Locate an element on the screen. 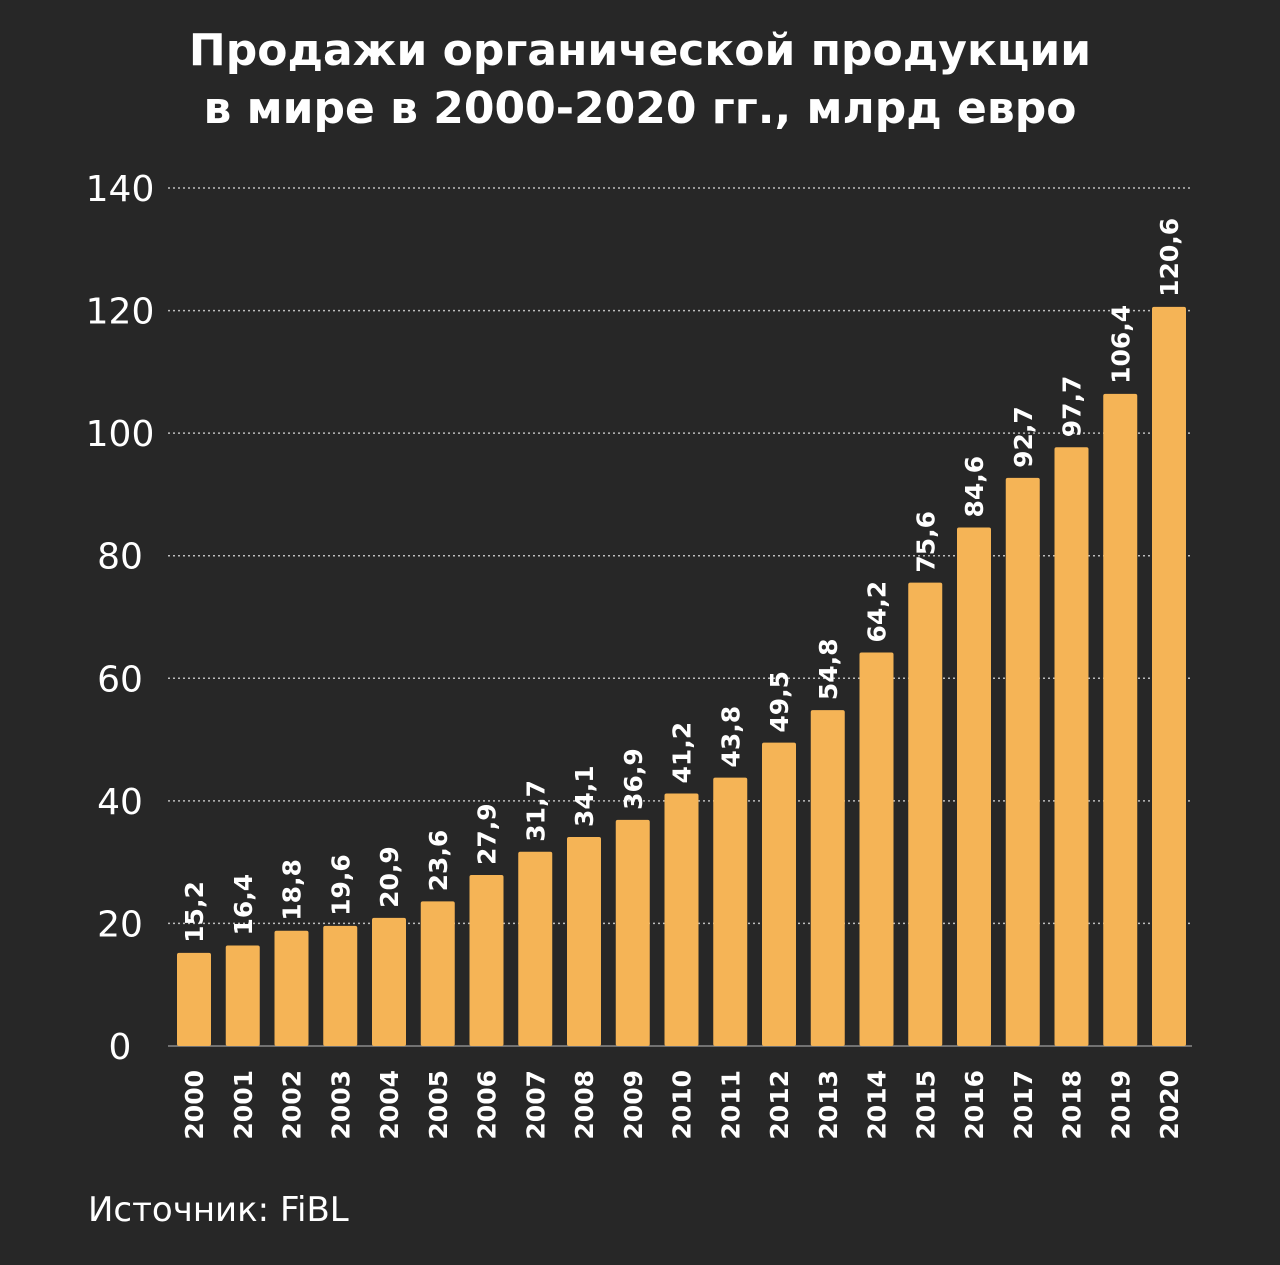 The image size is (1280, 1265). value-label: 27,9 is located at coordinates (487, 834).